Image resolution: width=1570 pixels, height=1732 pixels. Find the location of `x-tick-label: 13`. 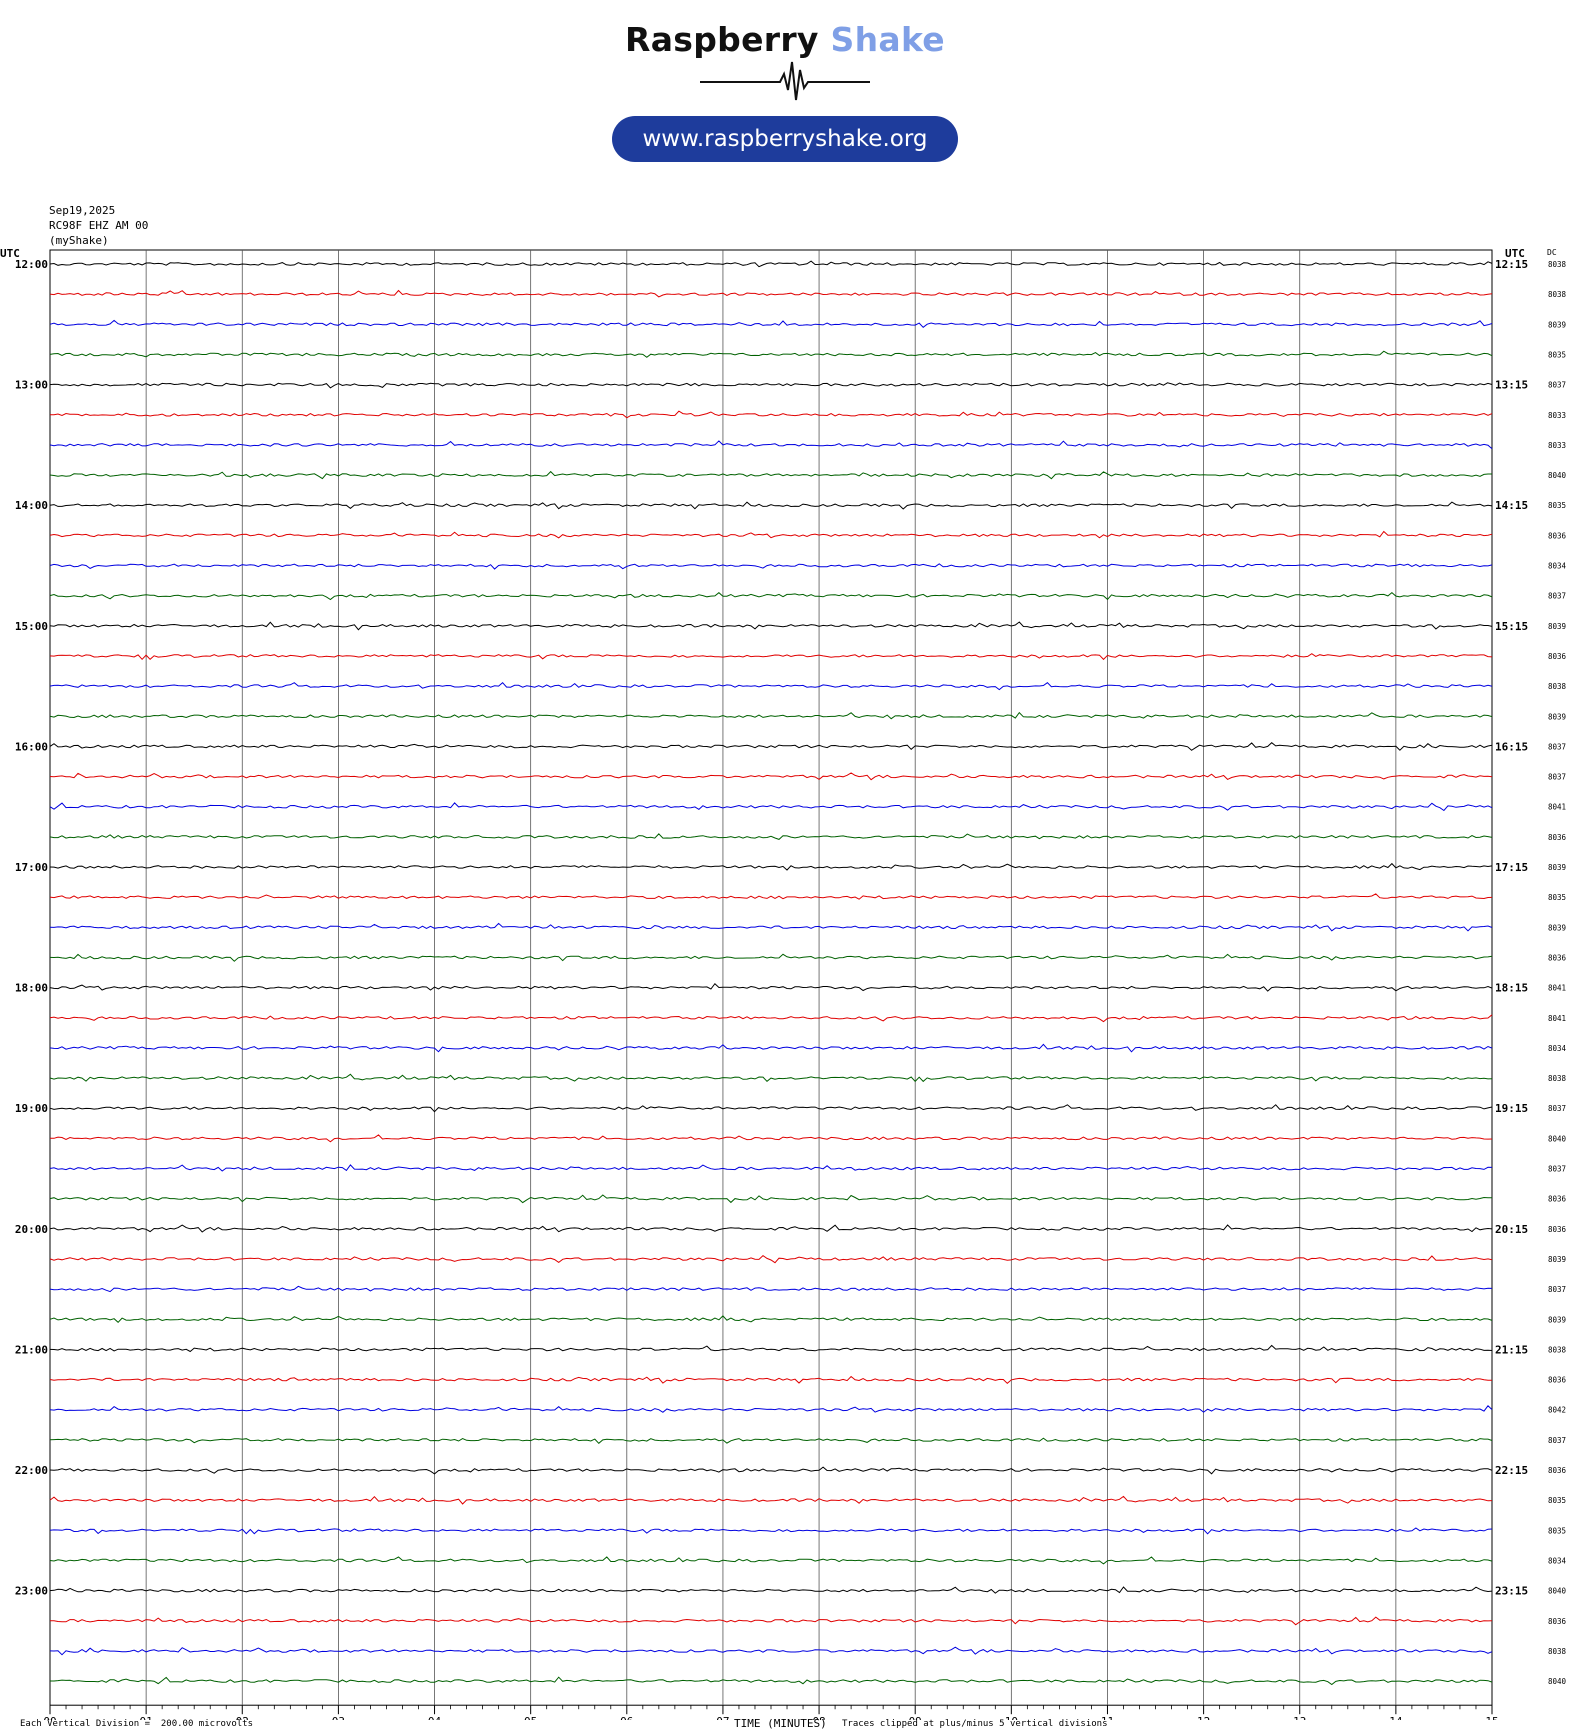

x-tick-label: 13 is located at coordinates (1299, 1717).